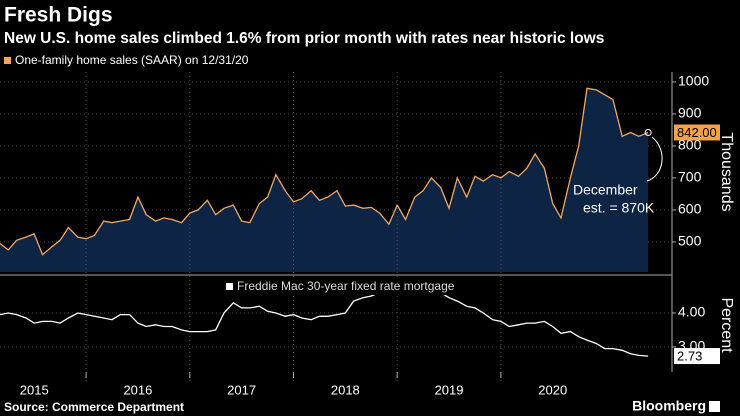 The height and width of the screenshot is (416, 740). Describe the element at coordinates (58, 15) in the screenshot. I see `chart-title: Fresh Digs` at that location.